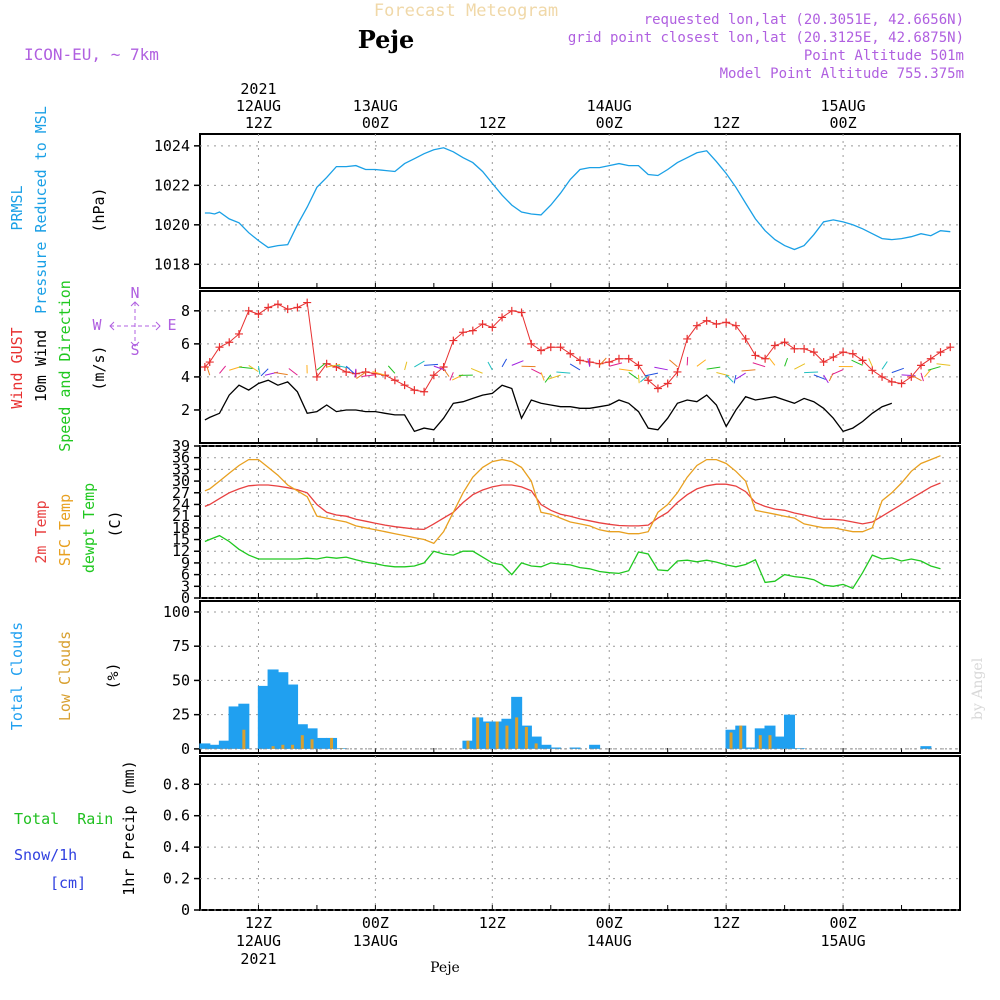 This screenshot has width=1000, height=1000. What do you see at coordinates (181, 516) in the screenshot?
I see `temperature-ytick-label: 21` at bounding box center [181, 516].